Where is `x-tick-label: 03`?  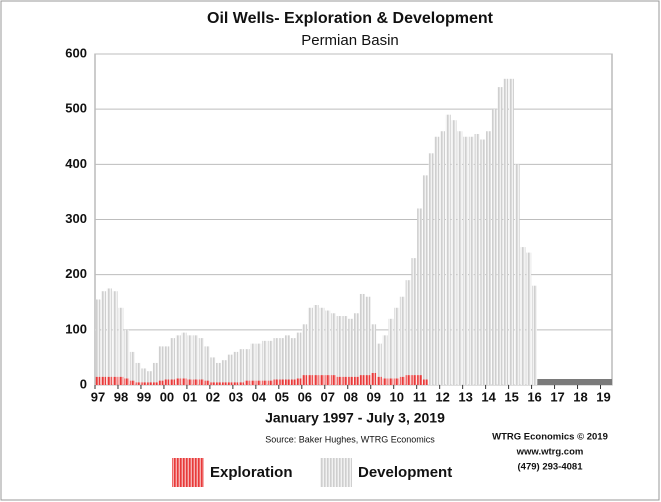 x-tick-label: 03 is located at coordinates (236, 396).